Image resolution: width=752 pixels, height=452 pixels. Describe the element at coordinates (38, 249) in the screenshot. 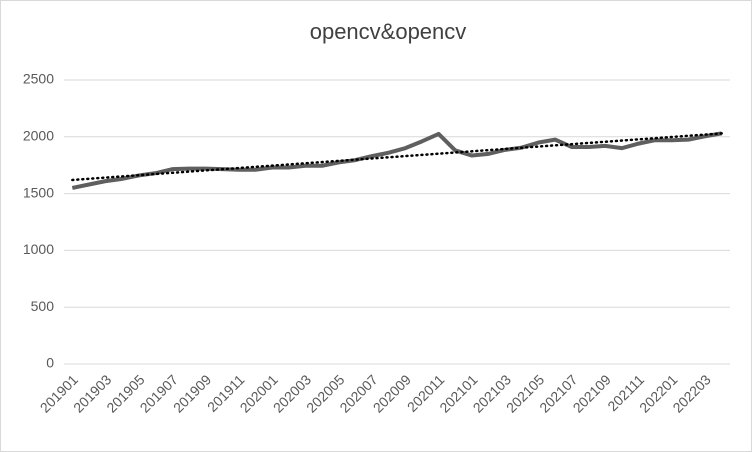

I see `y-tick-label: 1000` at that location.